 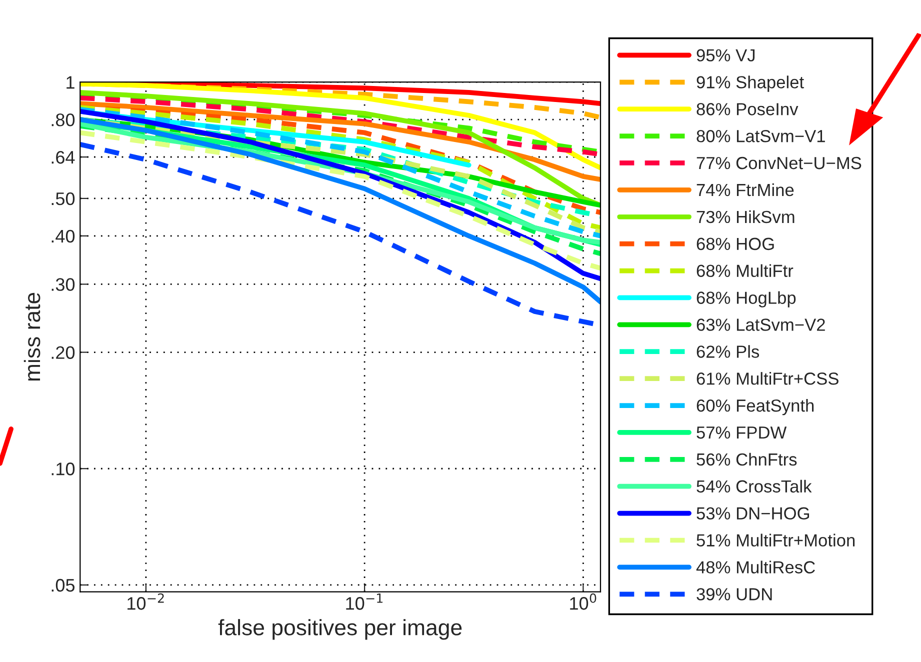 What do you see at coordinates (32, 336) in the screenshot?
I see `y-axis-title: miss rate` at bounding box center [32, 336].